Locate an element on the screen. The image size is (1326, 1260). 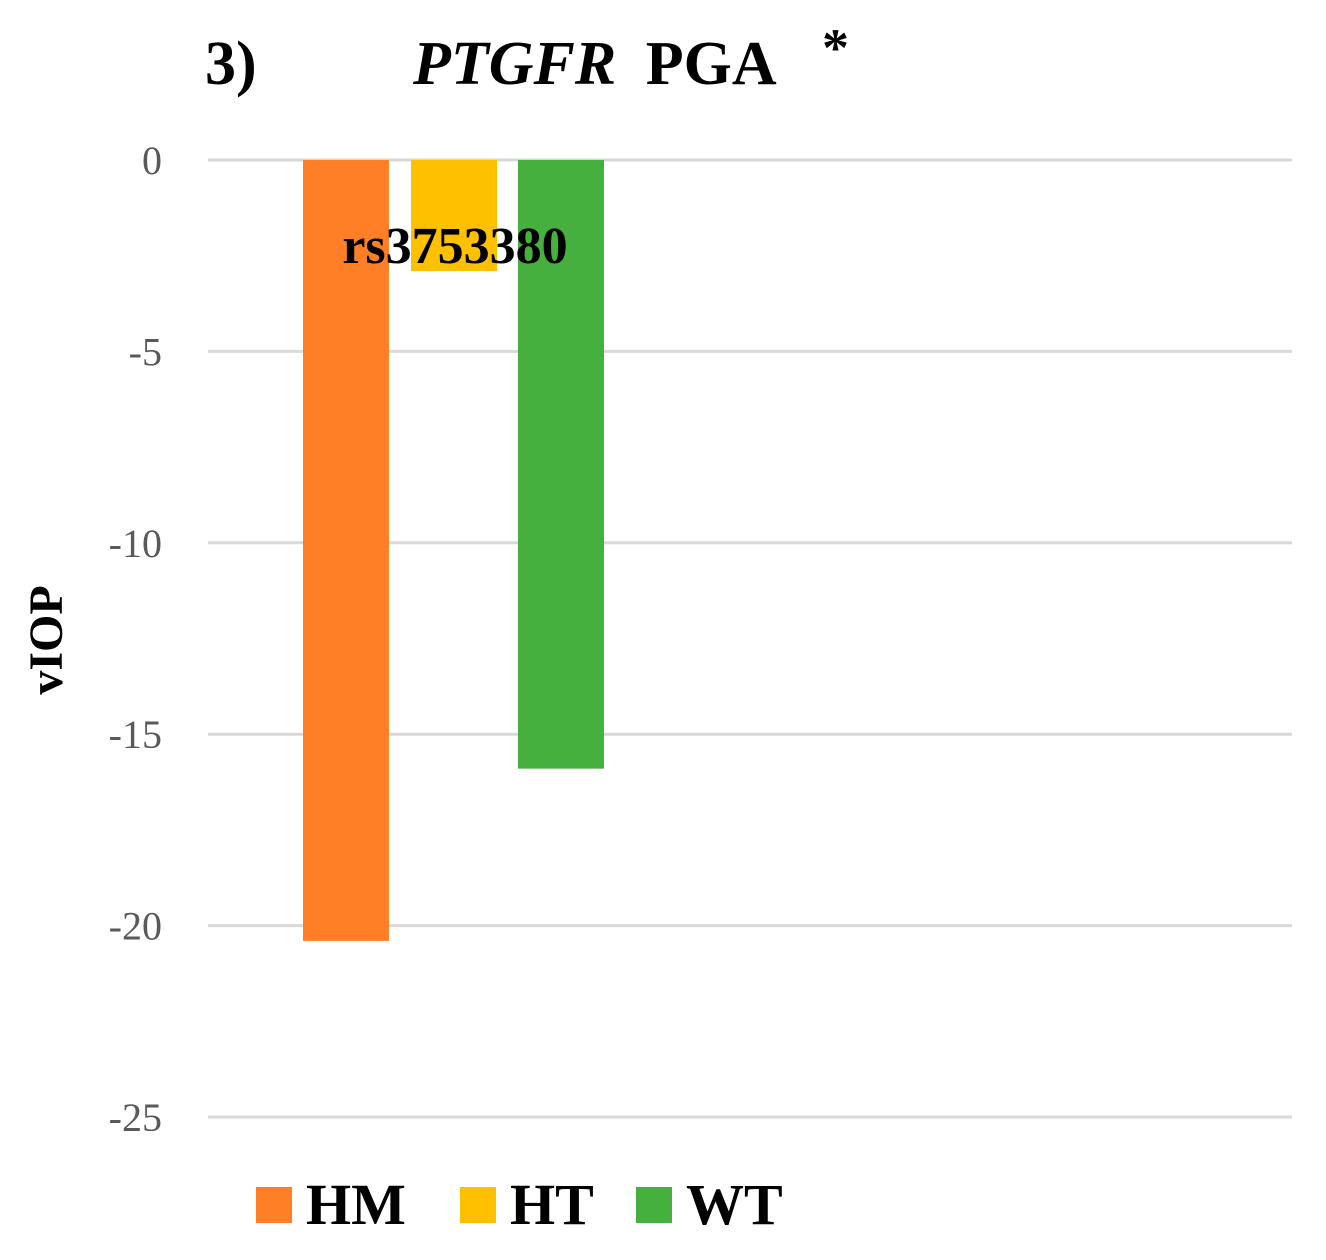
y-axis-title: vIOP is located at coordinates (46, 639).